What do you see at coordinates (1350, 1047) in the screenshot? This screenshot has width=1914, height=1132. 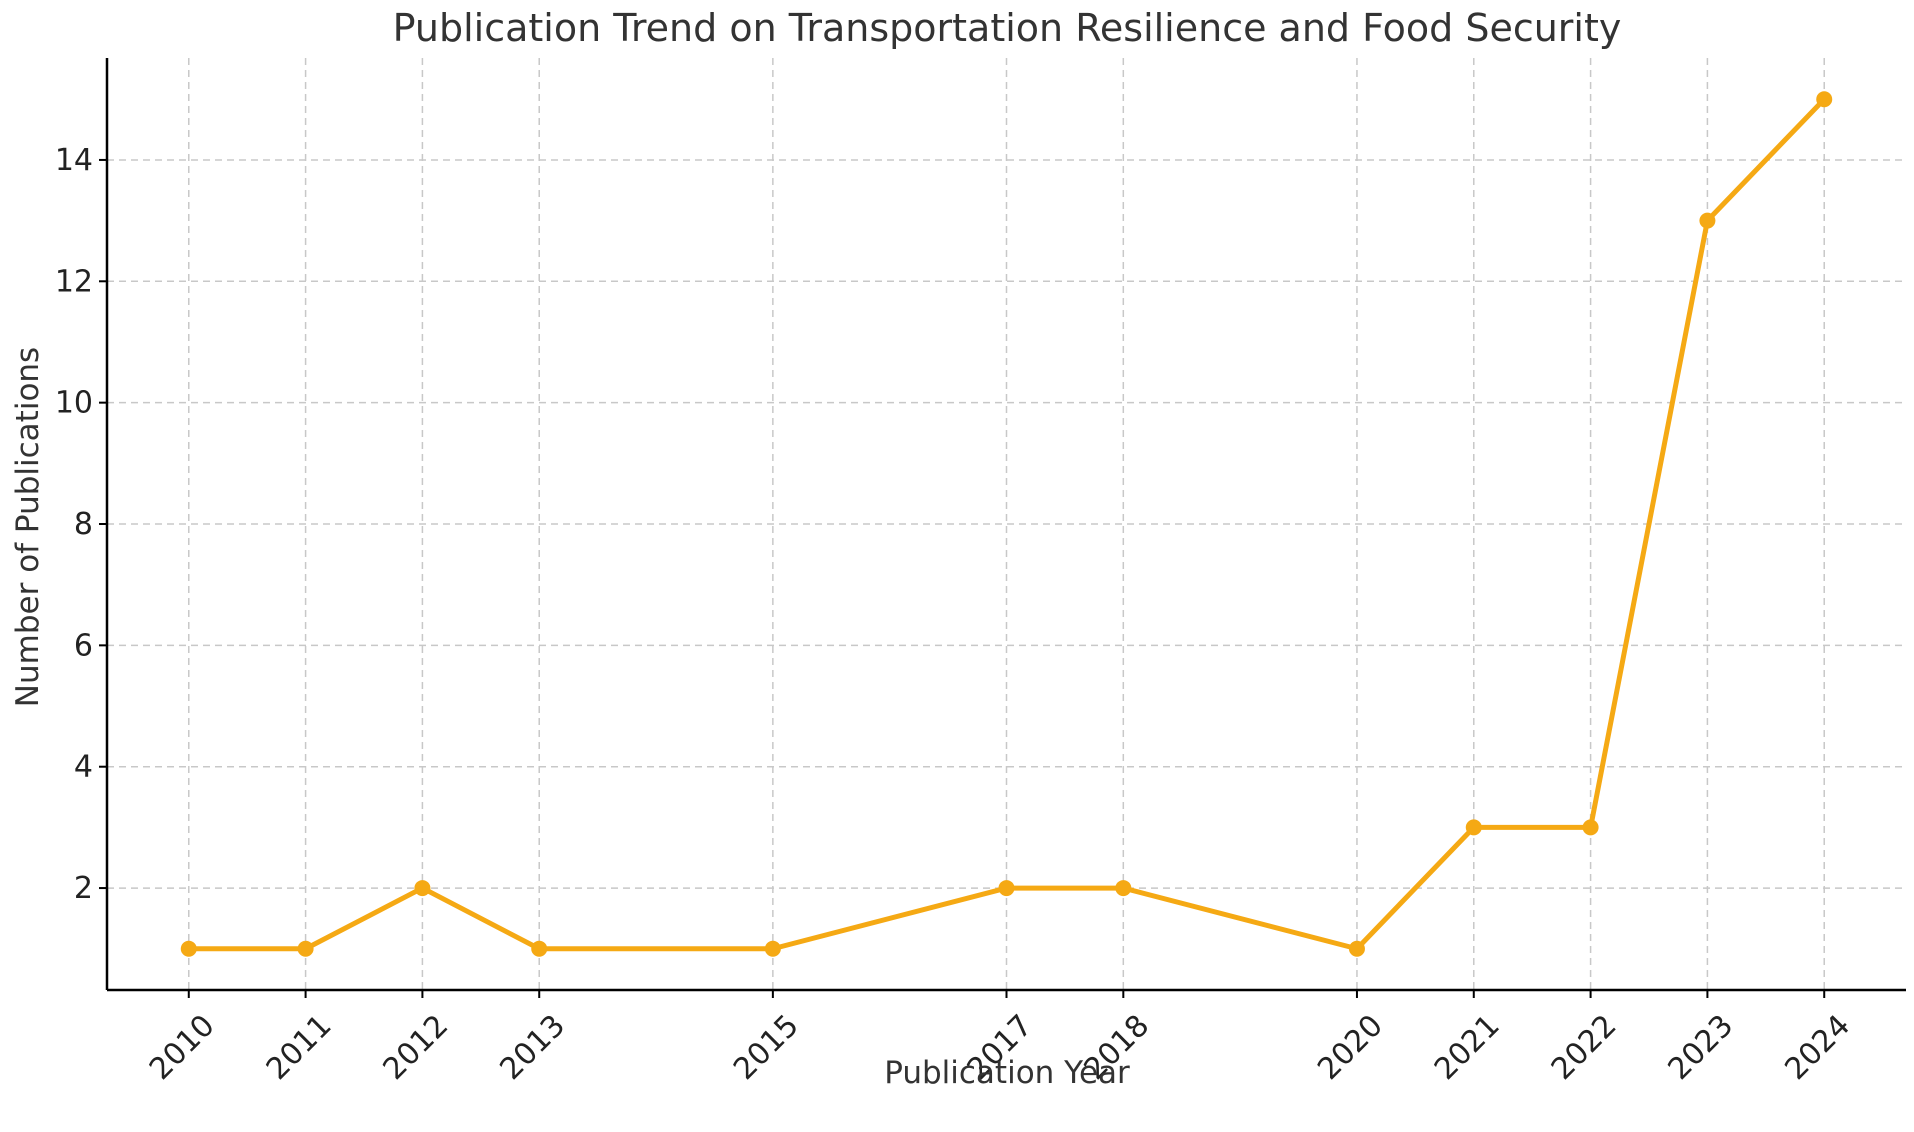 I see `x-tick-label: 2020` at bounding box center [1350, 1047].